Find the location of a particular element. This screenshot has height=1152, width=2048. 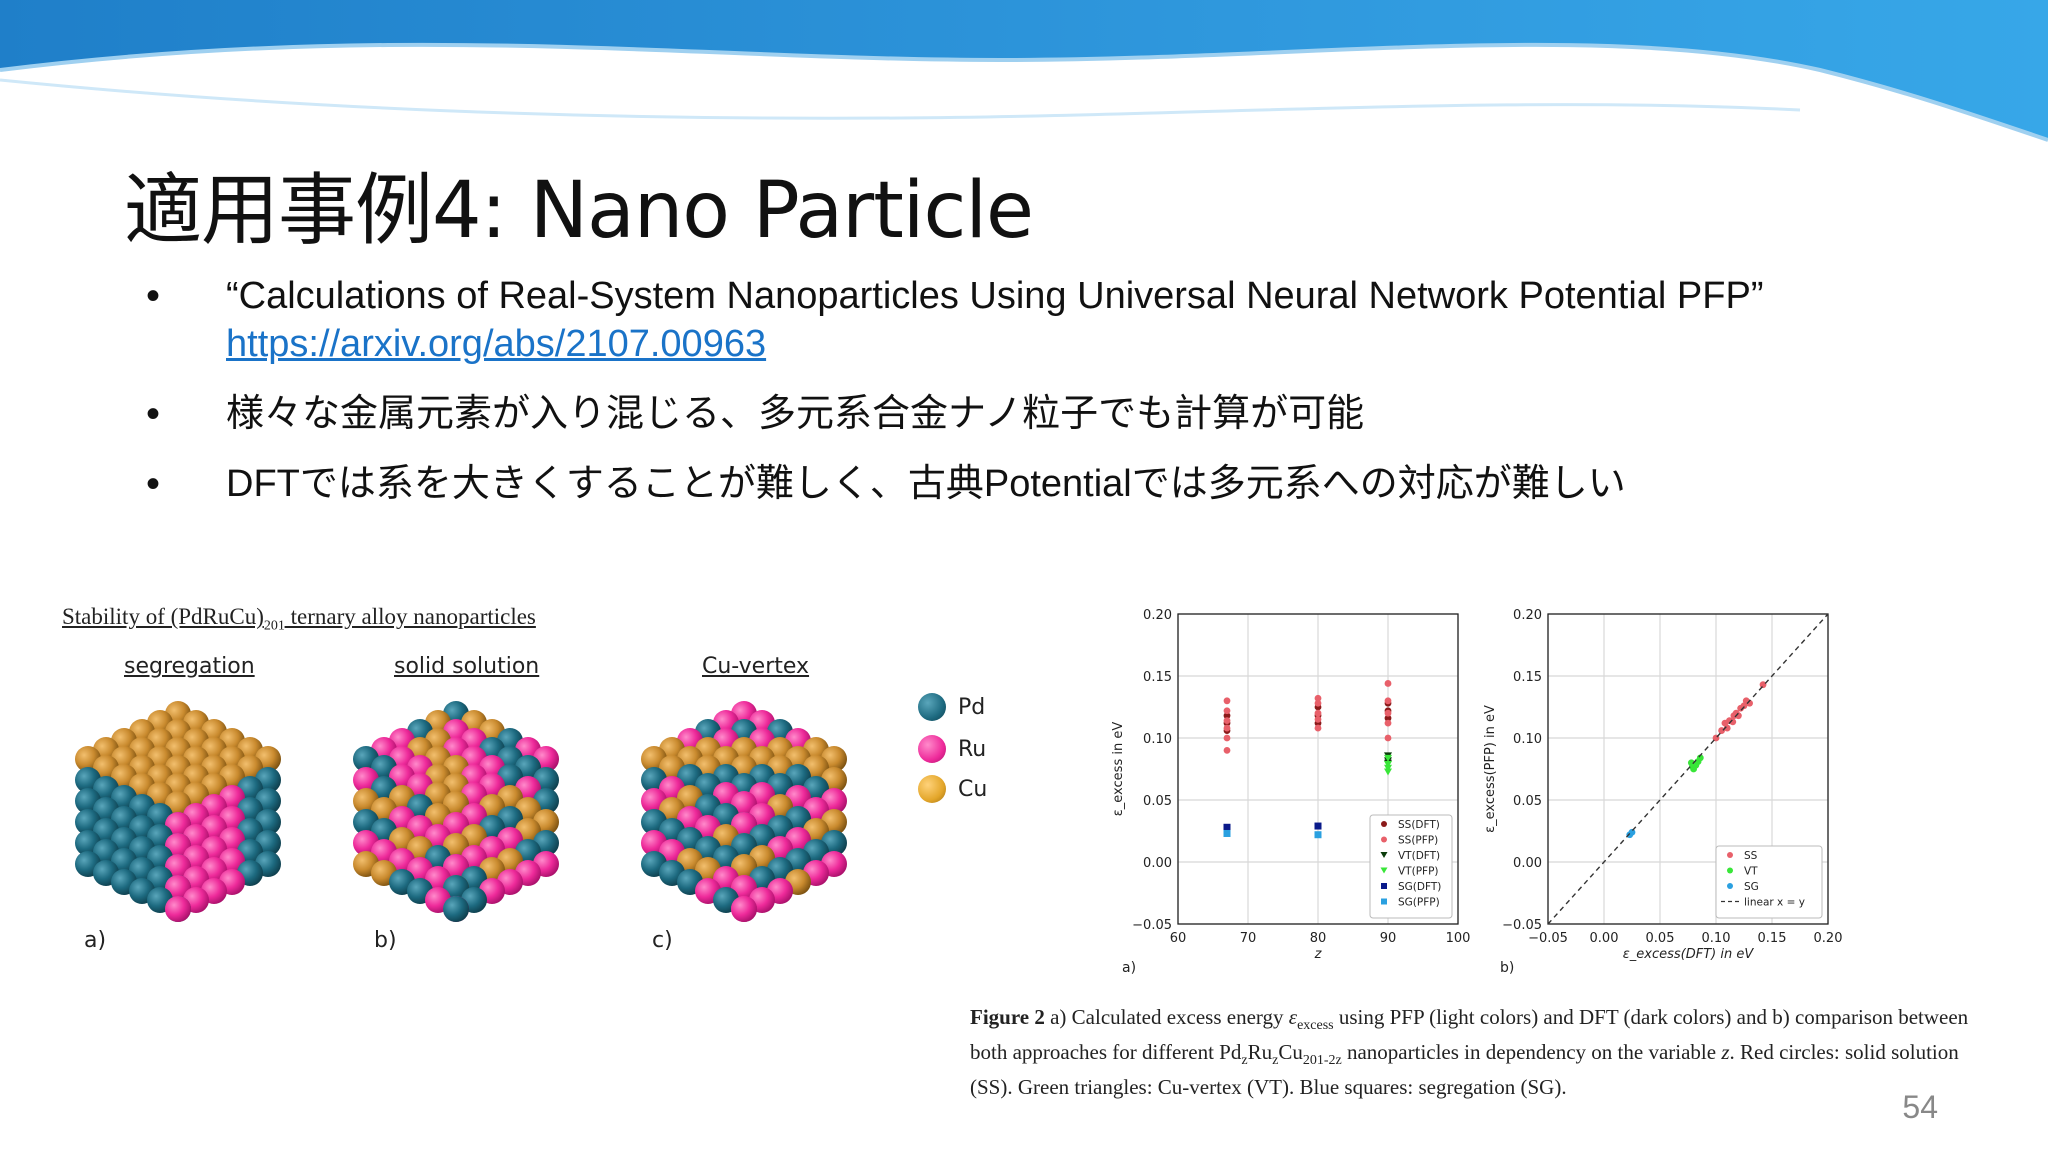

x-tick-label: 60 is located at coordinates (1178, 938).